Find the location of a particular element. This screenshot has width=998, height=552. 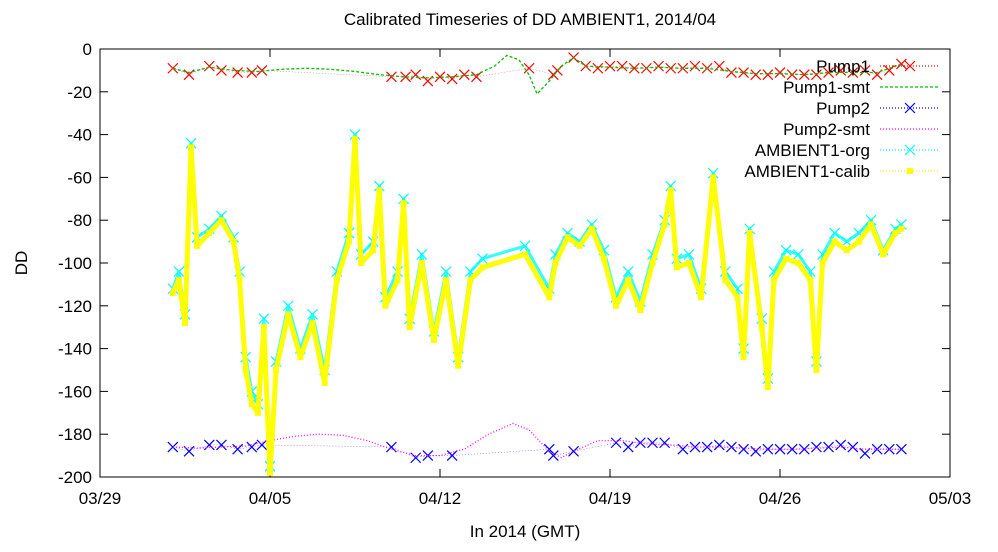

series-pump1-smt is located at coordinates (537, 75).